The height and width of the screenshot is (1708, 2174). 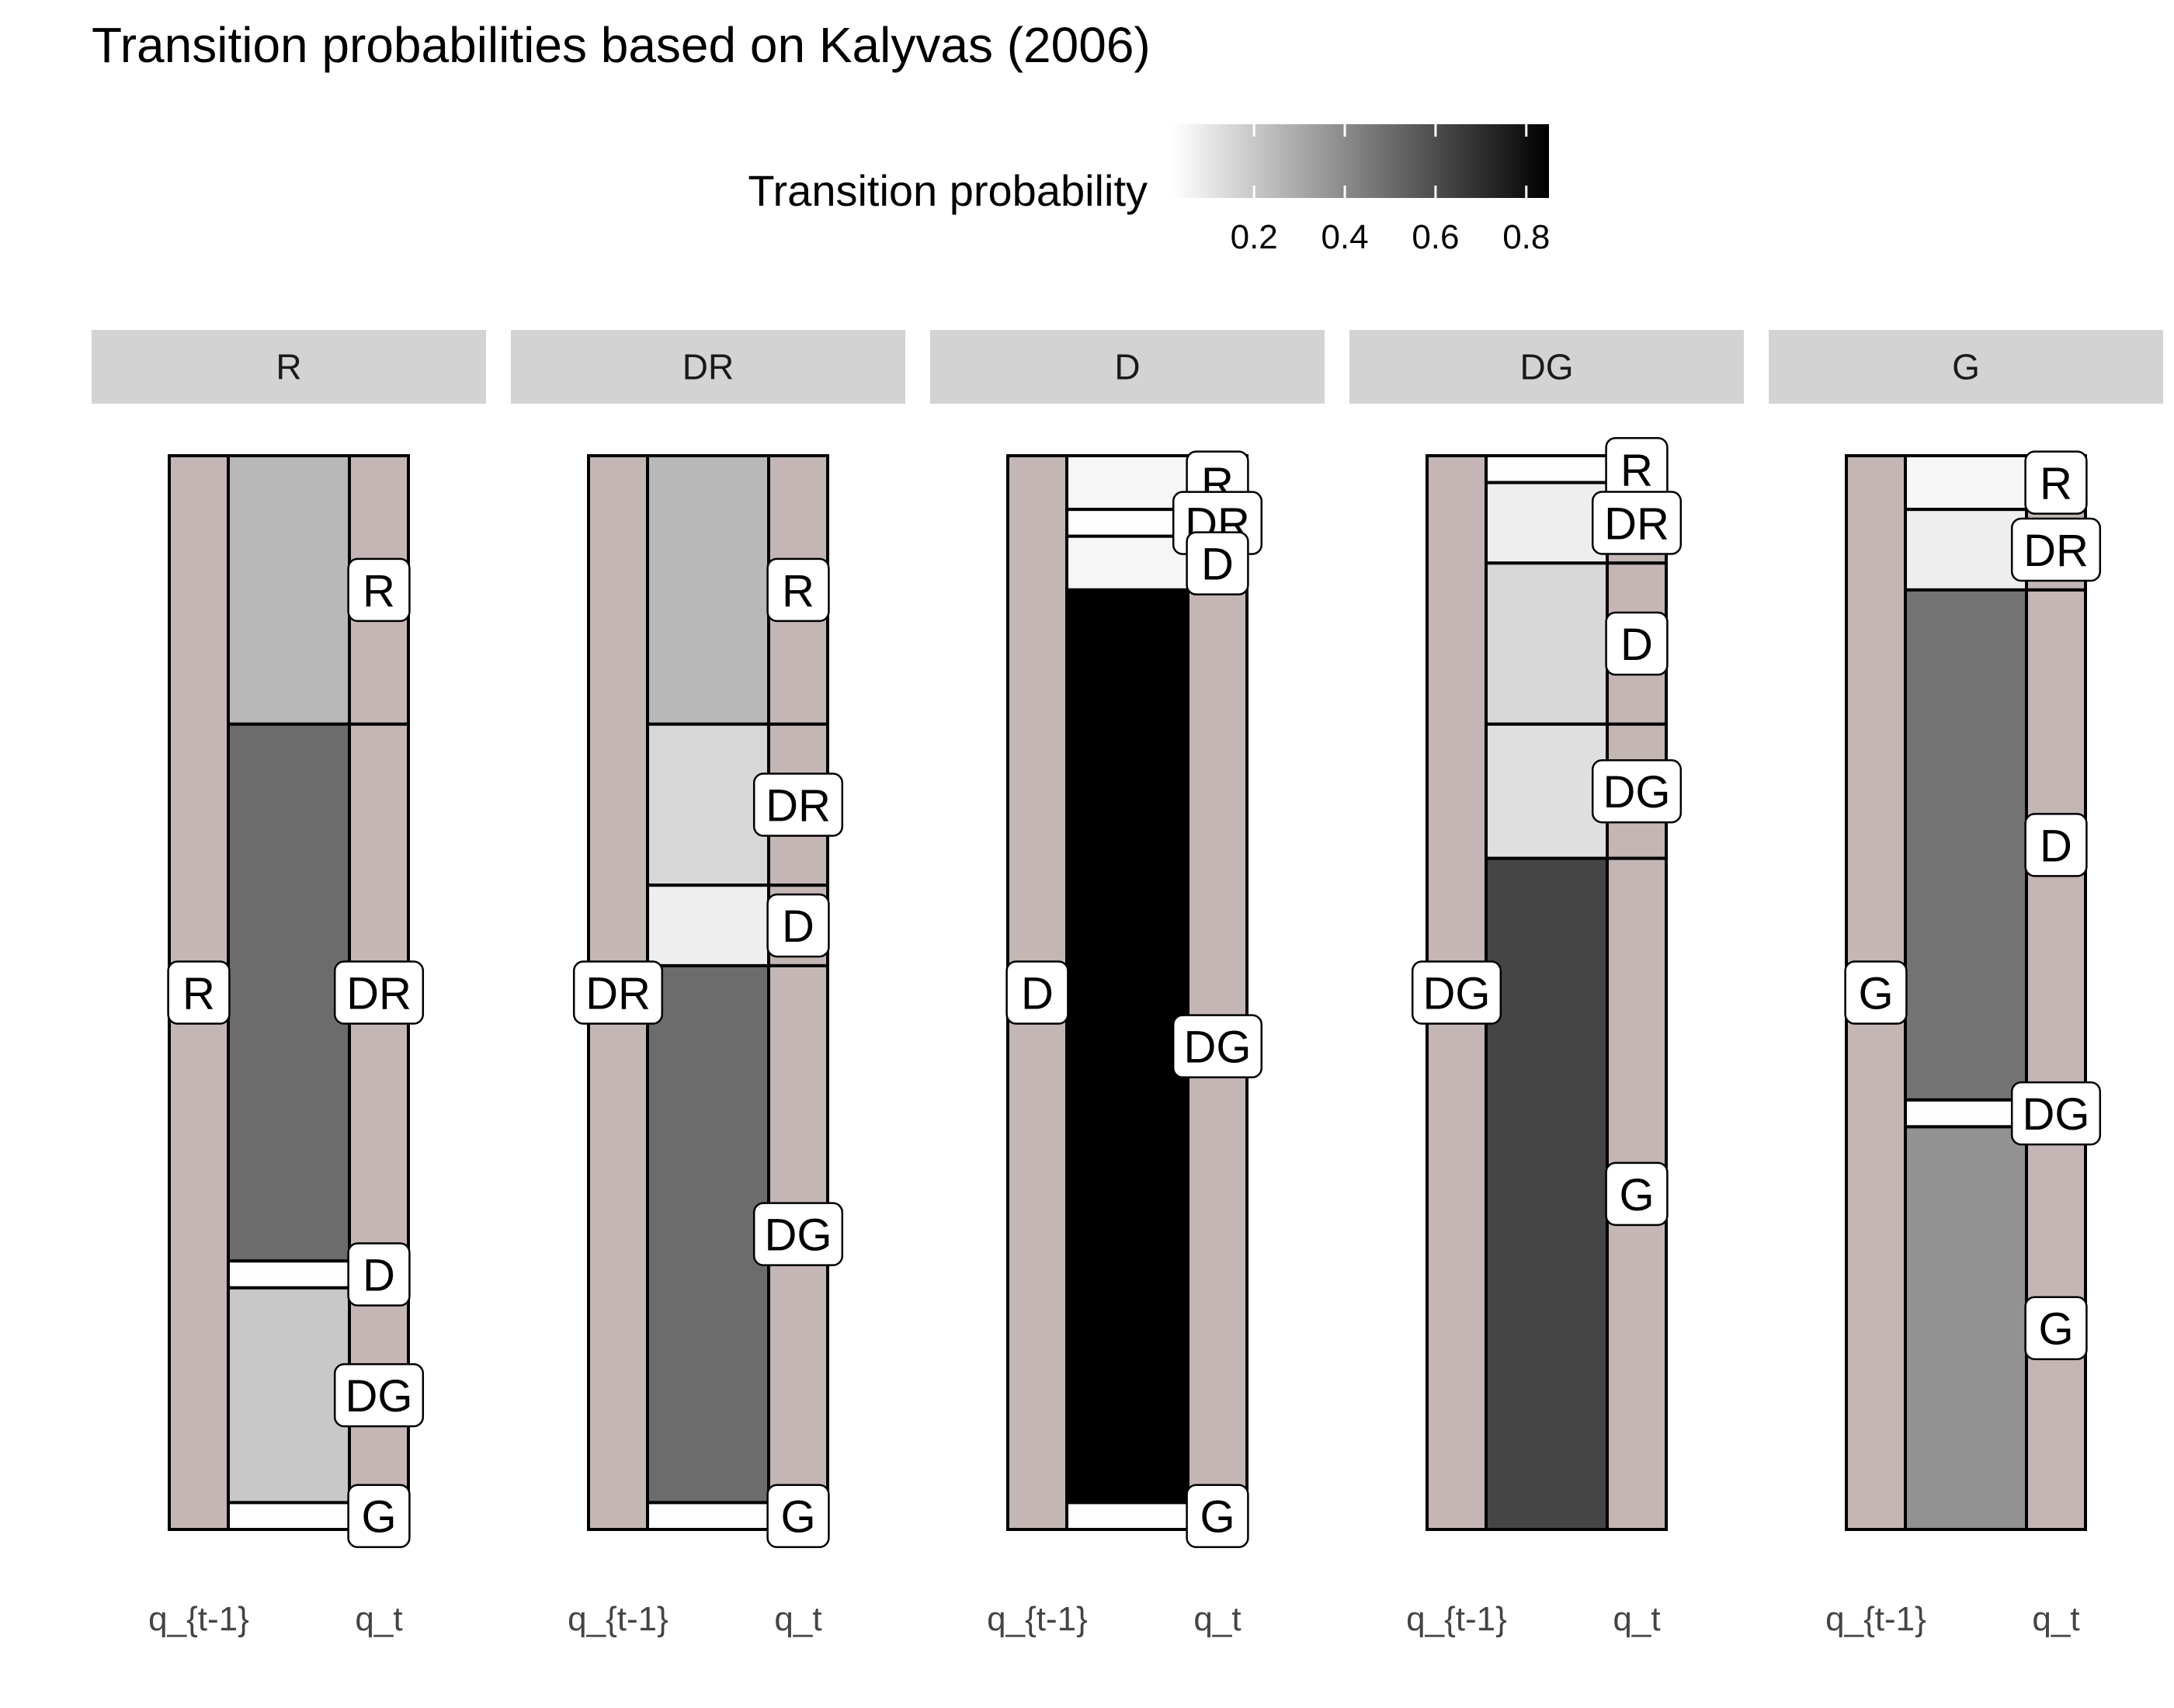 What do you see at coordinates (1361, 161) in the screenshot?
I see `legend-colorbar` at bounding box center [1361, 161].